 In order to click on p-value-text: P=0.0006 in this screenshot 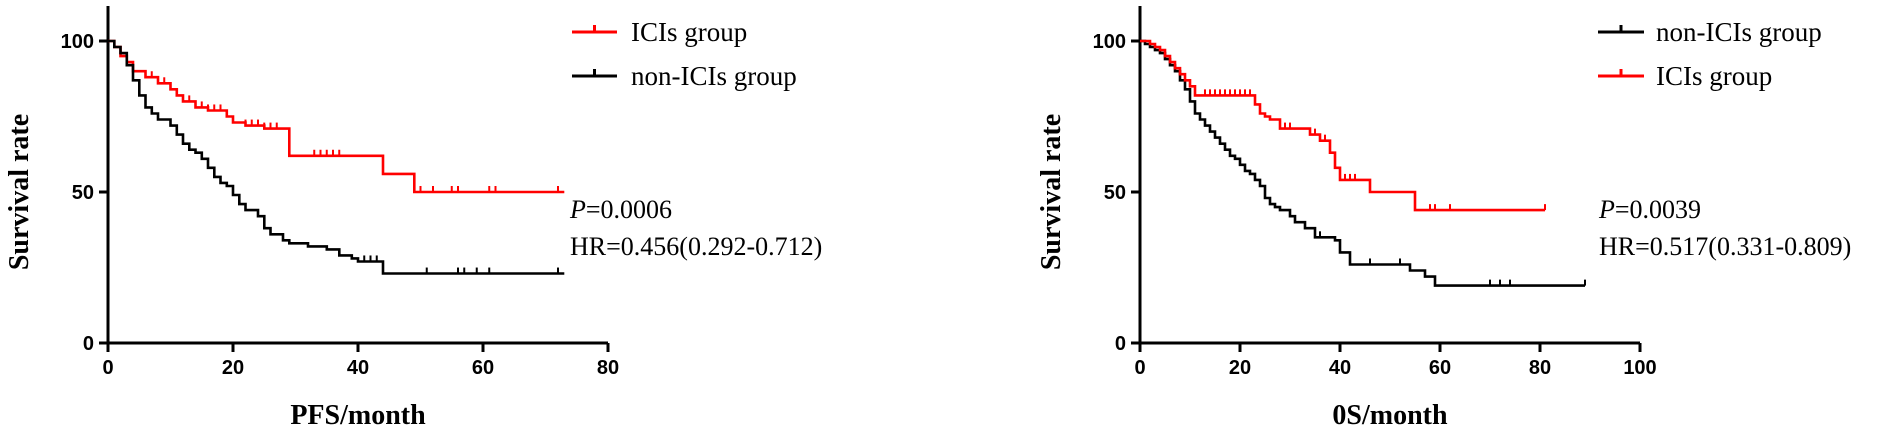, I will do `click(620, 209)`.